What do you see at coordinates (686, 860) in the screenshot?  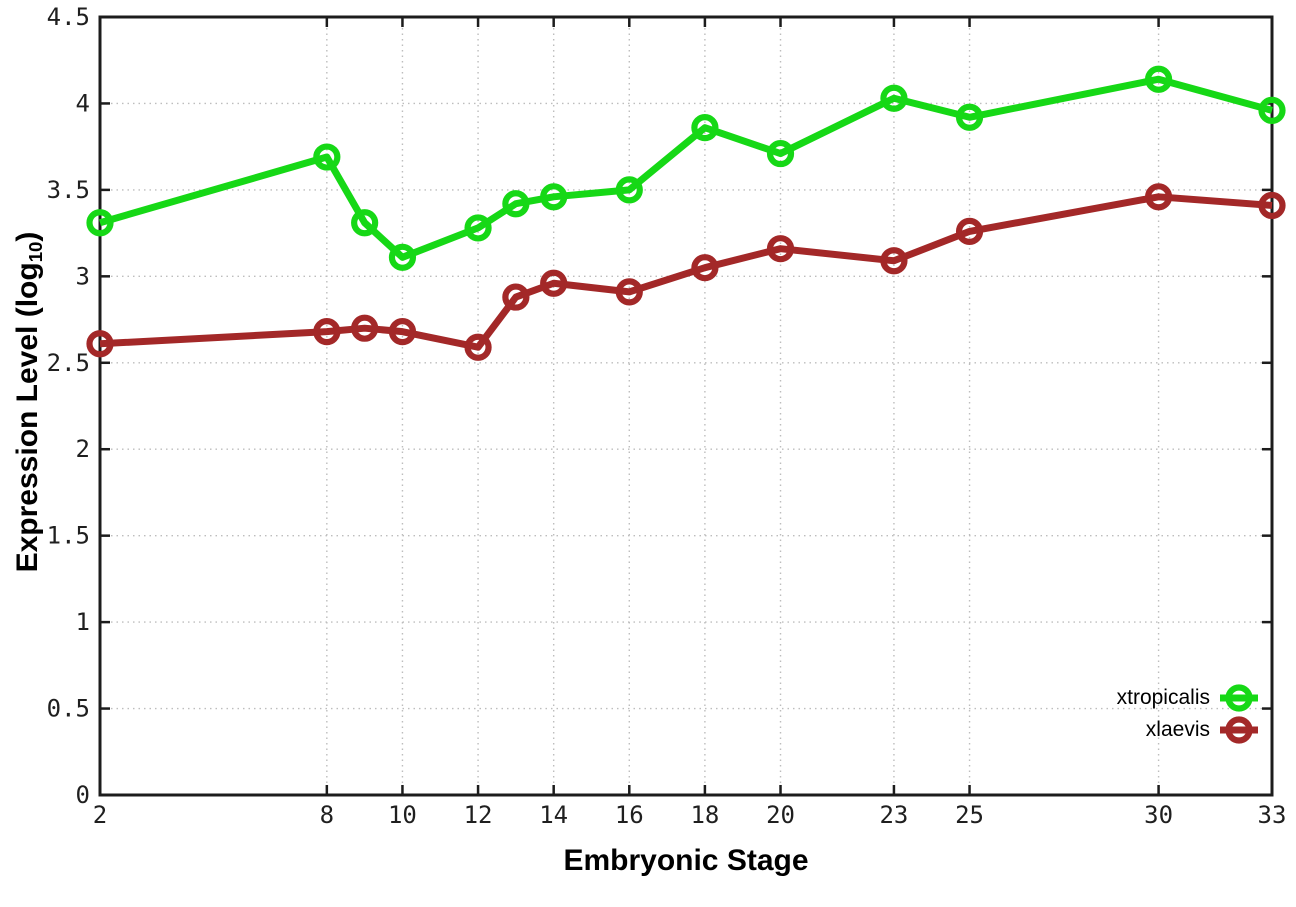 I see `x-axis-title: Embryonic Stage` at bounding box center [686, 860].